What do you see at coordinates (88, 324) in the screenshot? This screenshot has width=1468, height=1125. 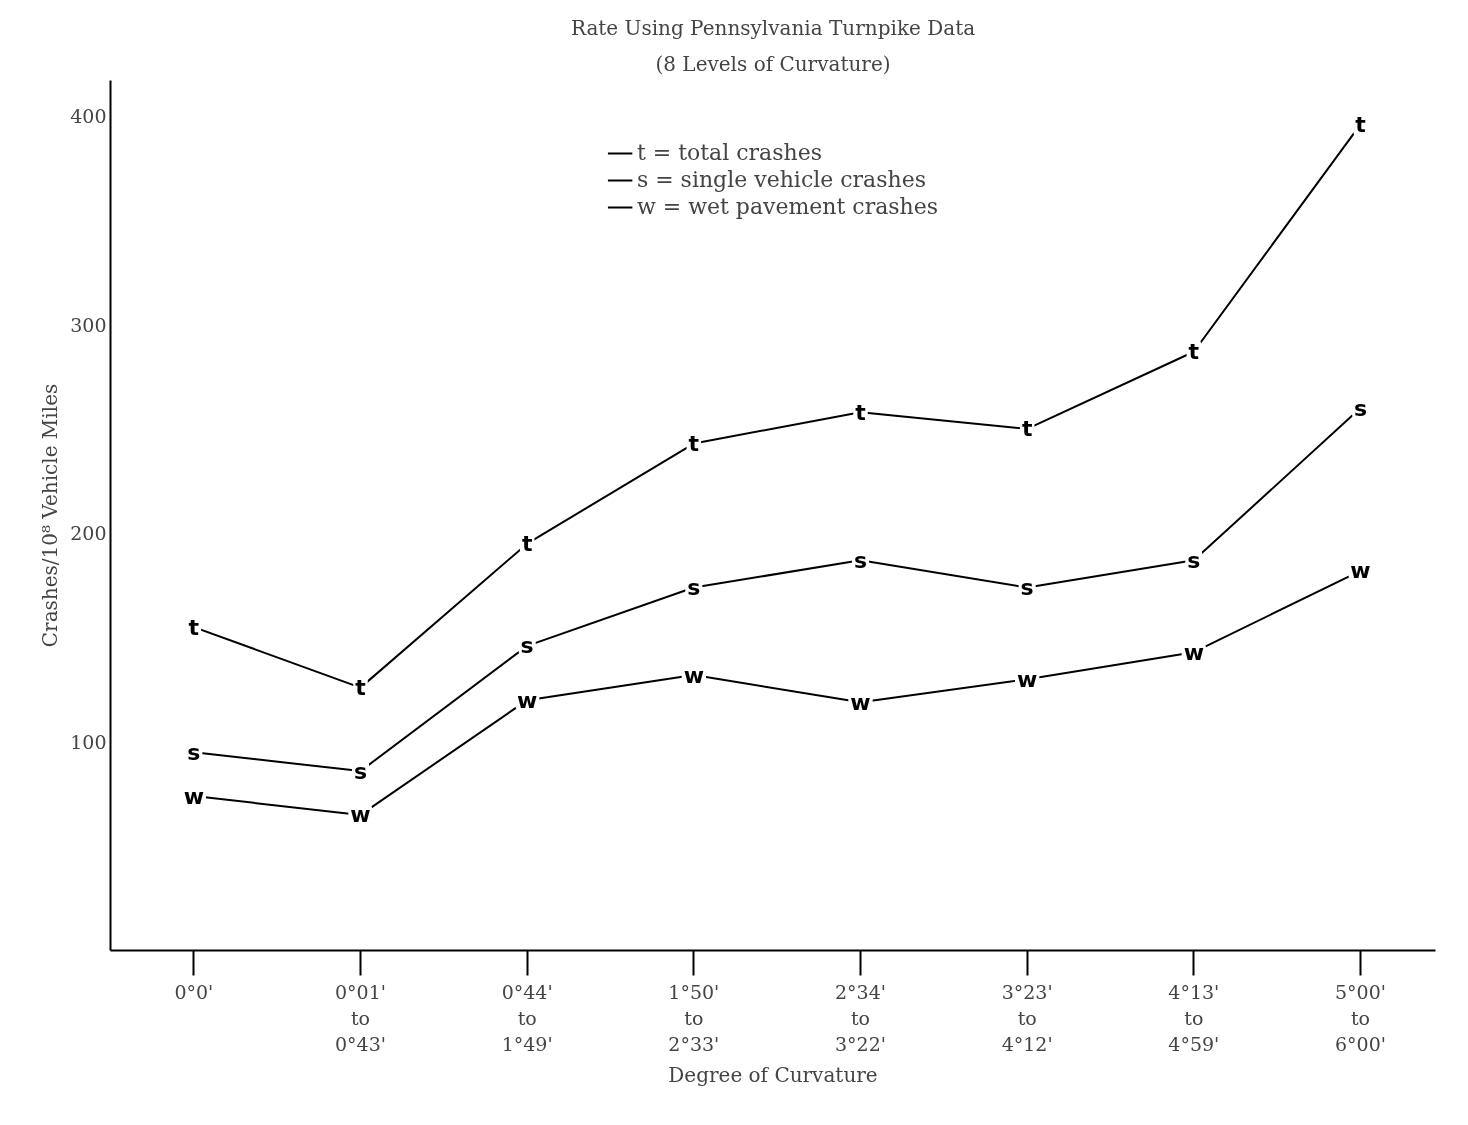 I see `y-tick-label: 300` at bounding box center [88, 324].